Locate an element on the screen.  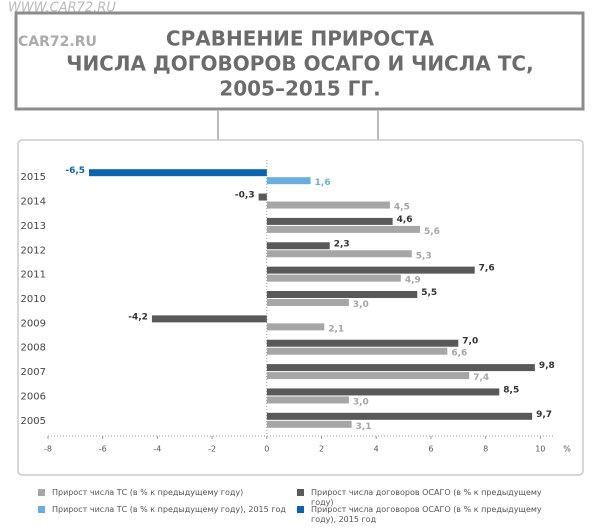
x-tick-label: -4 is located at coordinates (157, 449).